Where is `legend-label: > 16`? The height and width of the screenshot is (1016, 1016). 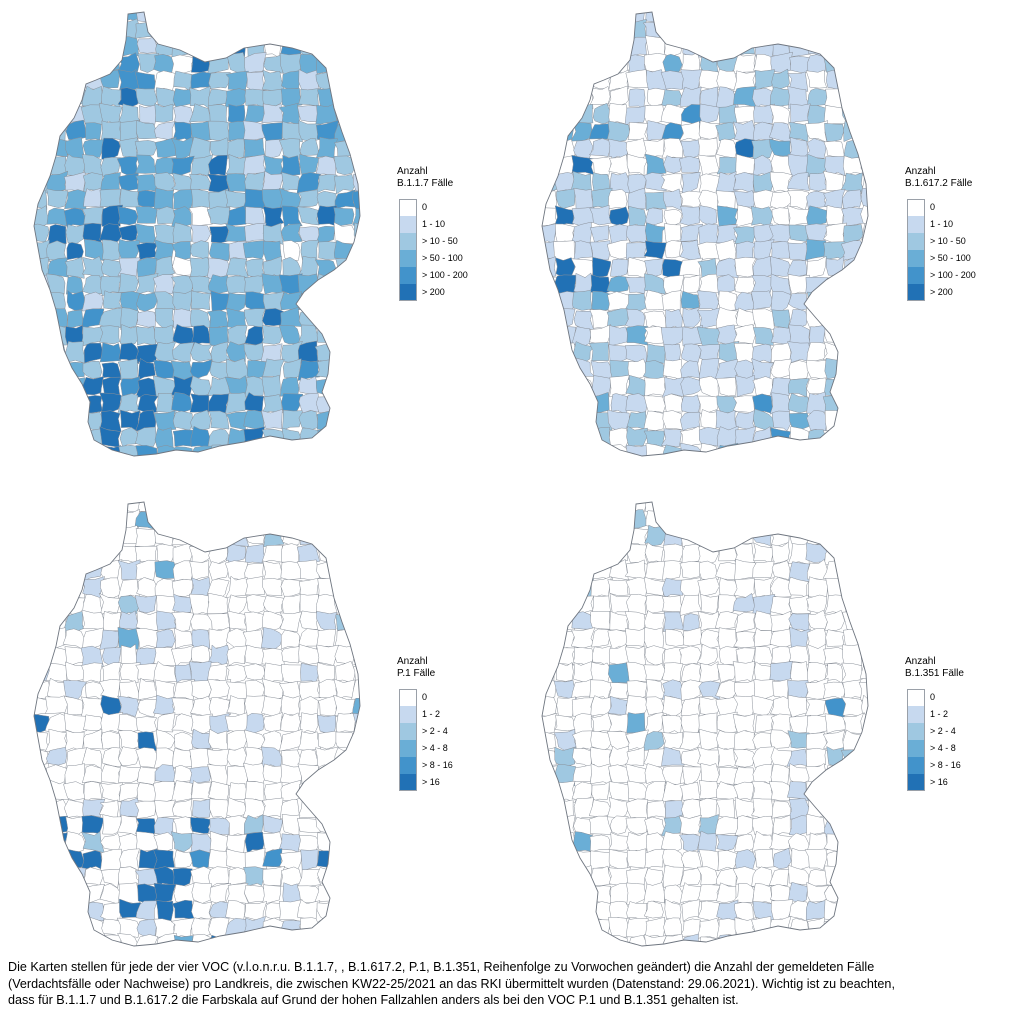 legend-label: > 16 is located at coordinates (939, 782).